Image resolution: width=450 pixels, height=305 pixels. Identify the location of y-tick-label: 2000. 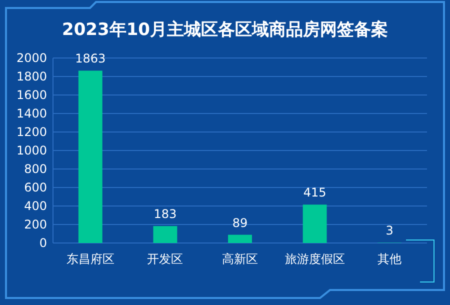
(31, 58).